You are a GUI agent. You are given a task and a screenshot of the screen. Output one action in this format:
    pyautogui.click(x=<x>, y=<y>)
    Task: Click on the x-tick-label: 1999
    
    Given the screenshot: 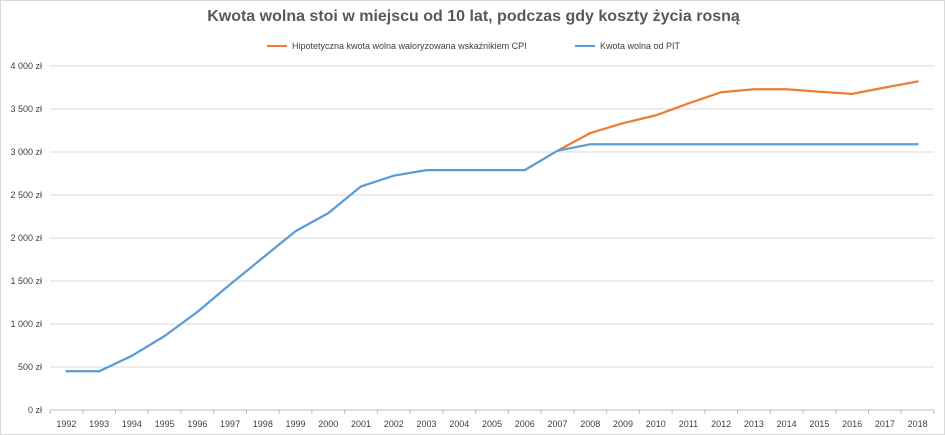 What is the action you would take?
    pyautogui.click(x=296, y=424)
    